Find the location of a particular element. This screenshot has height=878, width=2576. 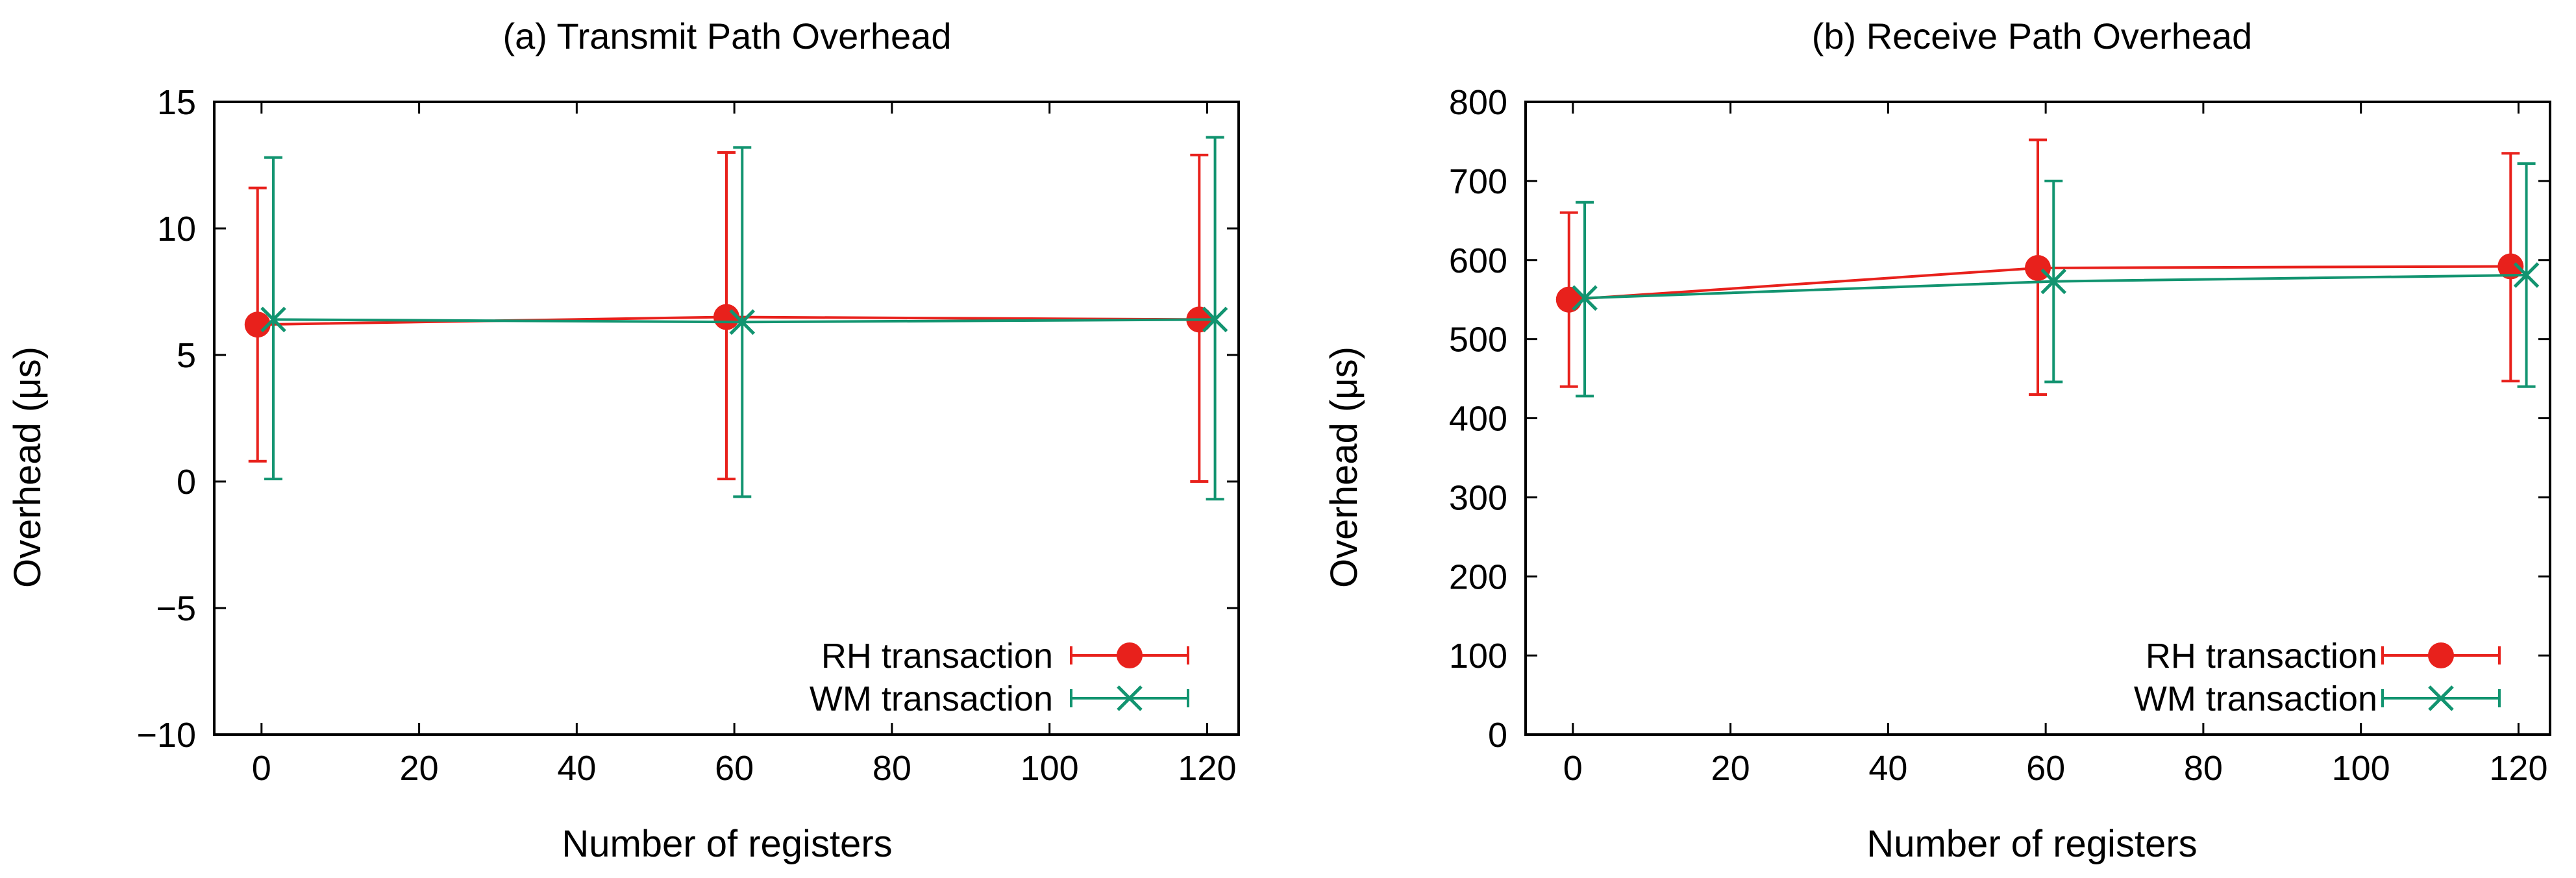

series-layer is located at coordinates (2047, 268).